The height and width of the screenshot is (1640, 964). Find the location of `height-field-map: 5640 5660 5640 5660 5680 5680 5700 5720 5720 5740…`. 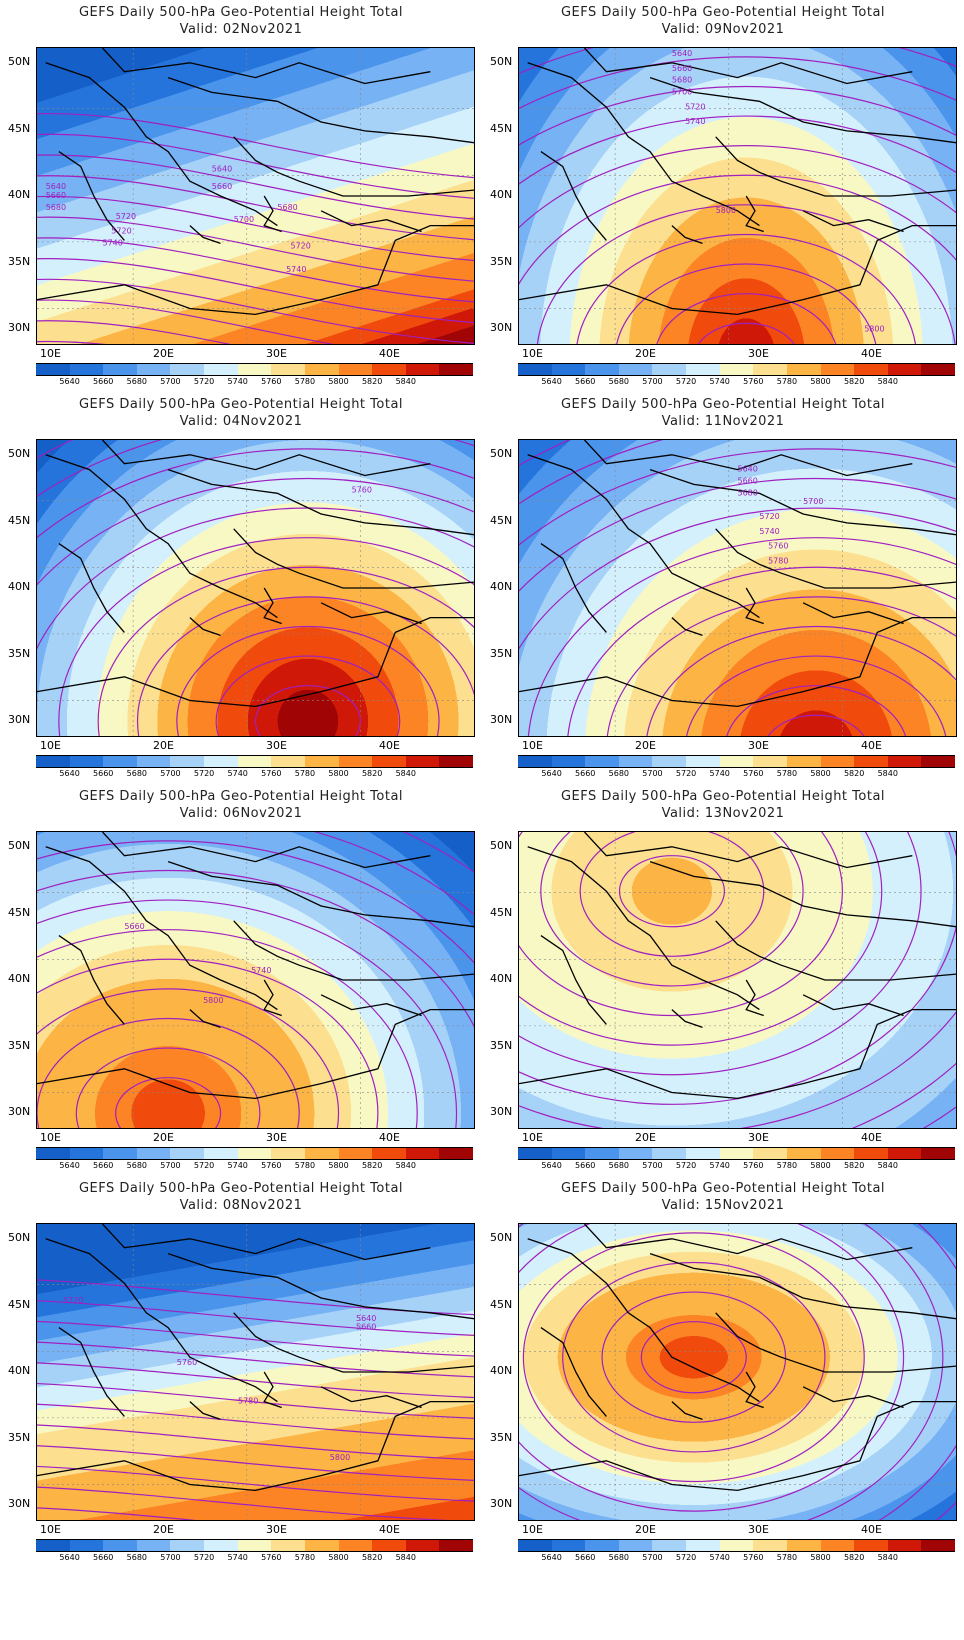

height-field-map: 5640 5660 5640 5660 5680 5680 5700 5720 5720 5740… is located at coordinates (255, 196).